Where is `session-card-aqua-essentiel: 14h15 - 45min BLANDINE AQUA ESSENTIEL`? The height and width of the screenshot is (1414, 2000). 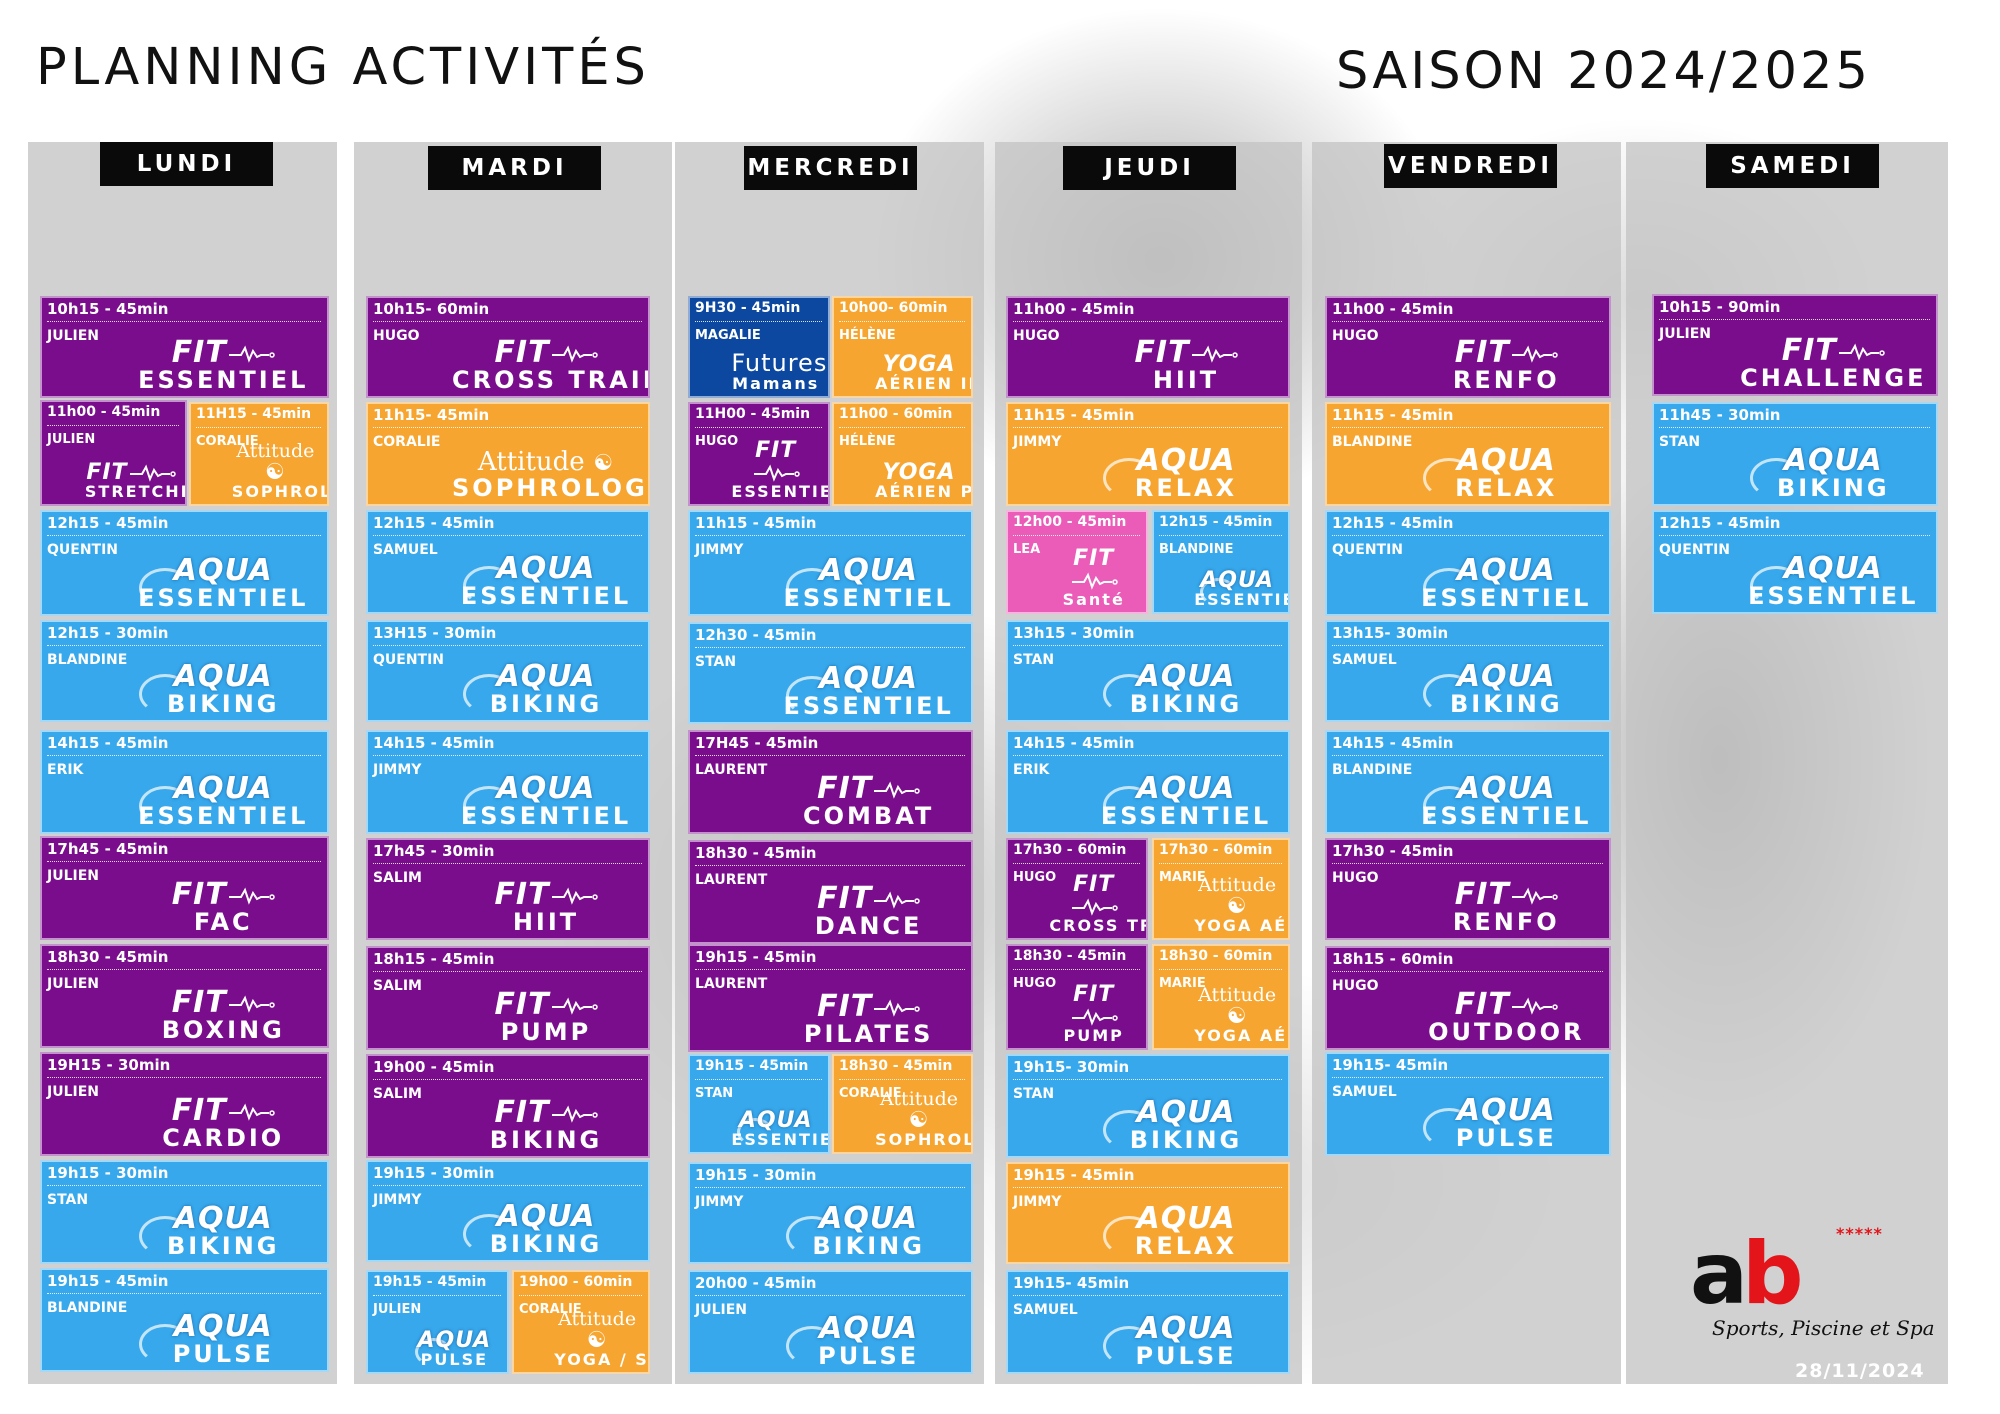
session-card-aqua-essentiel: 14h15 - 45min BLANDINE AQUA ESSENTIEL is located at coordinates (1468, 782).